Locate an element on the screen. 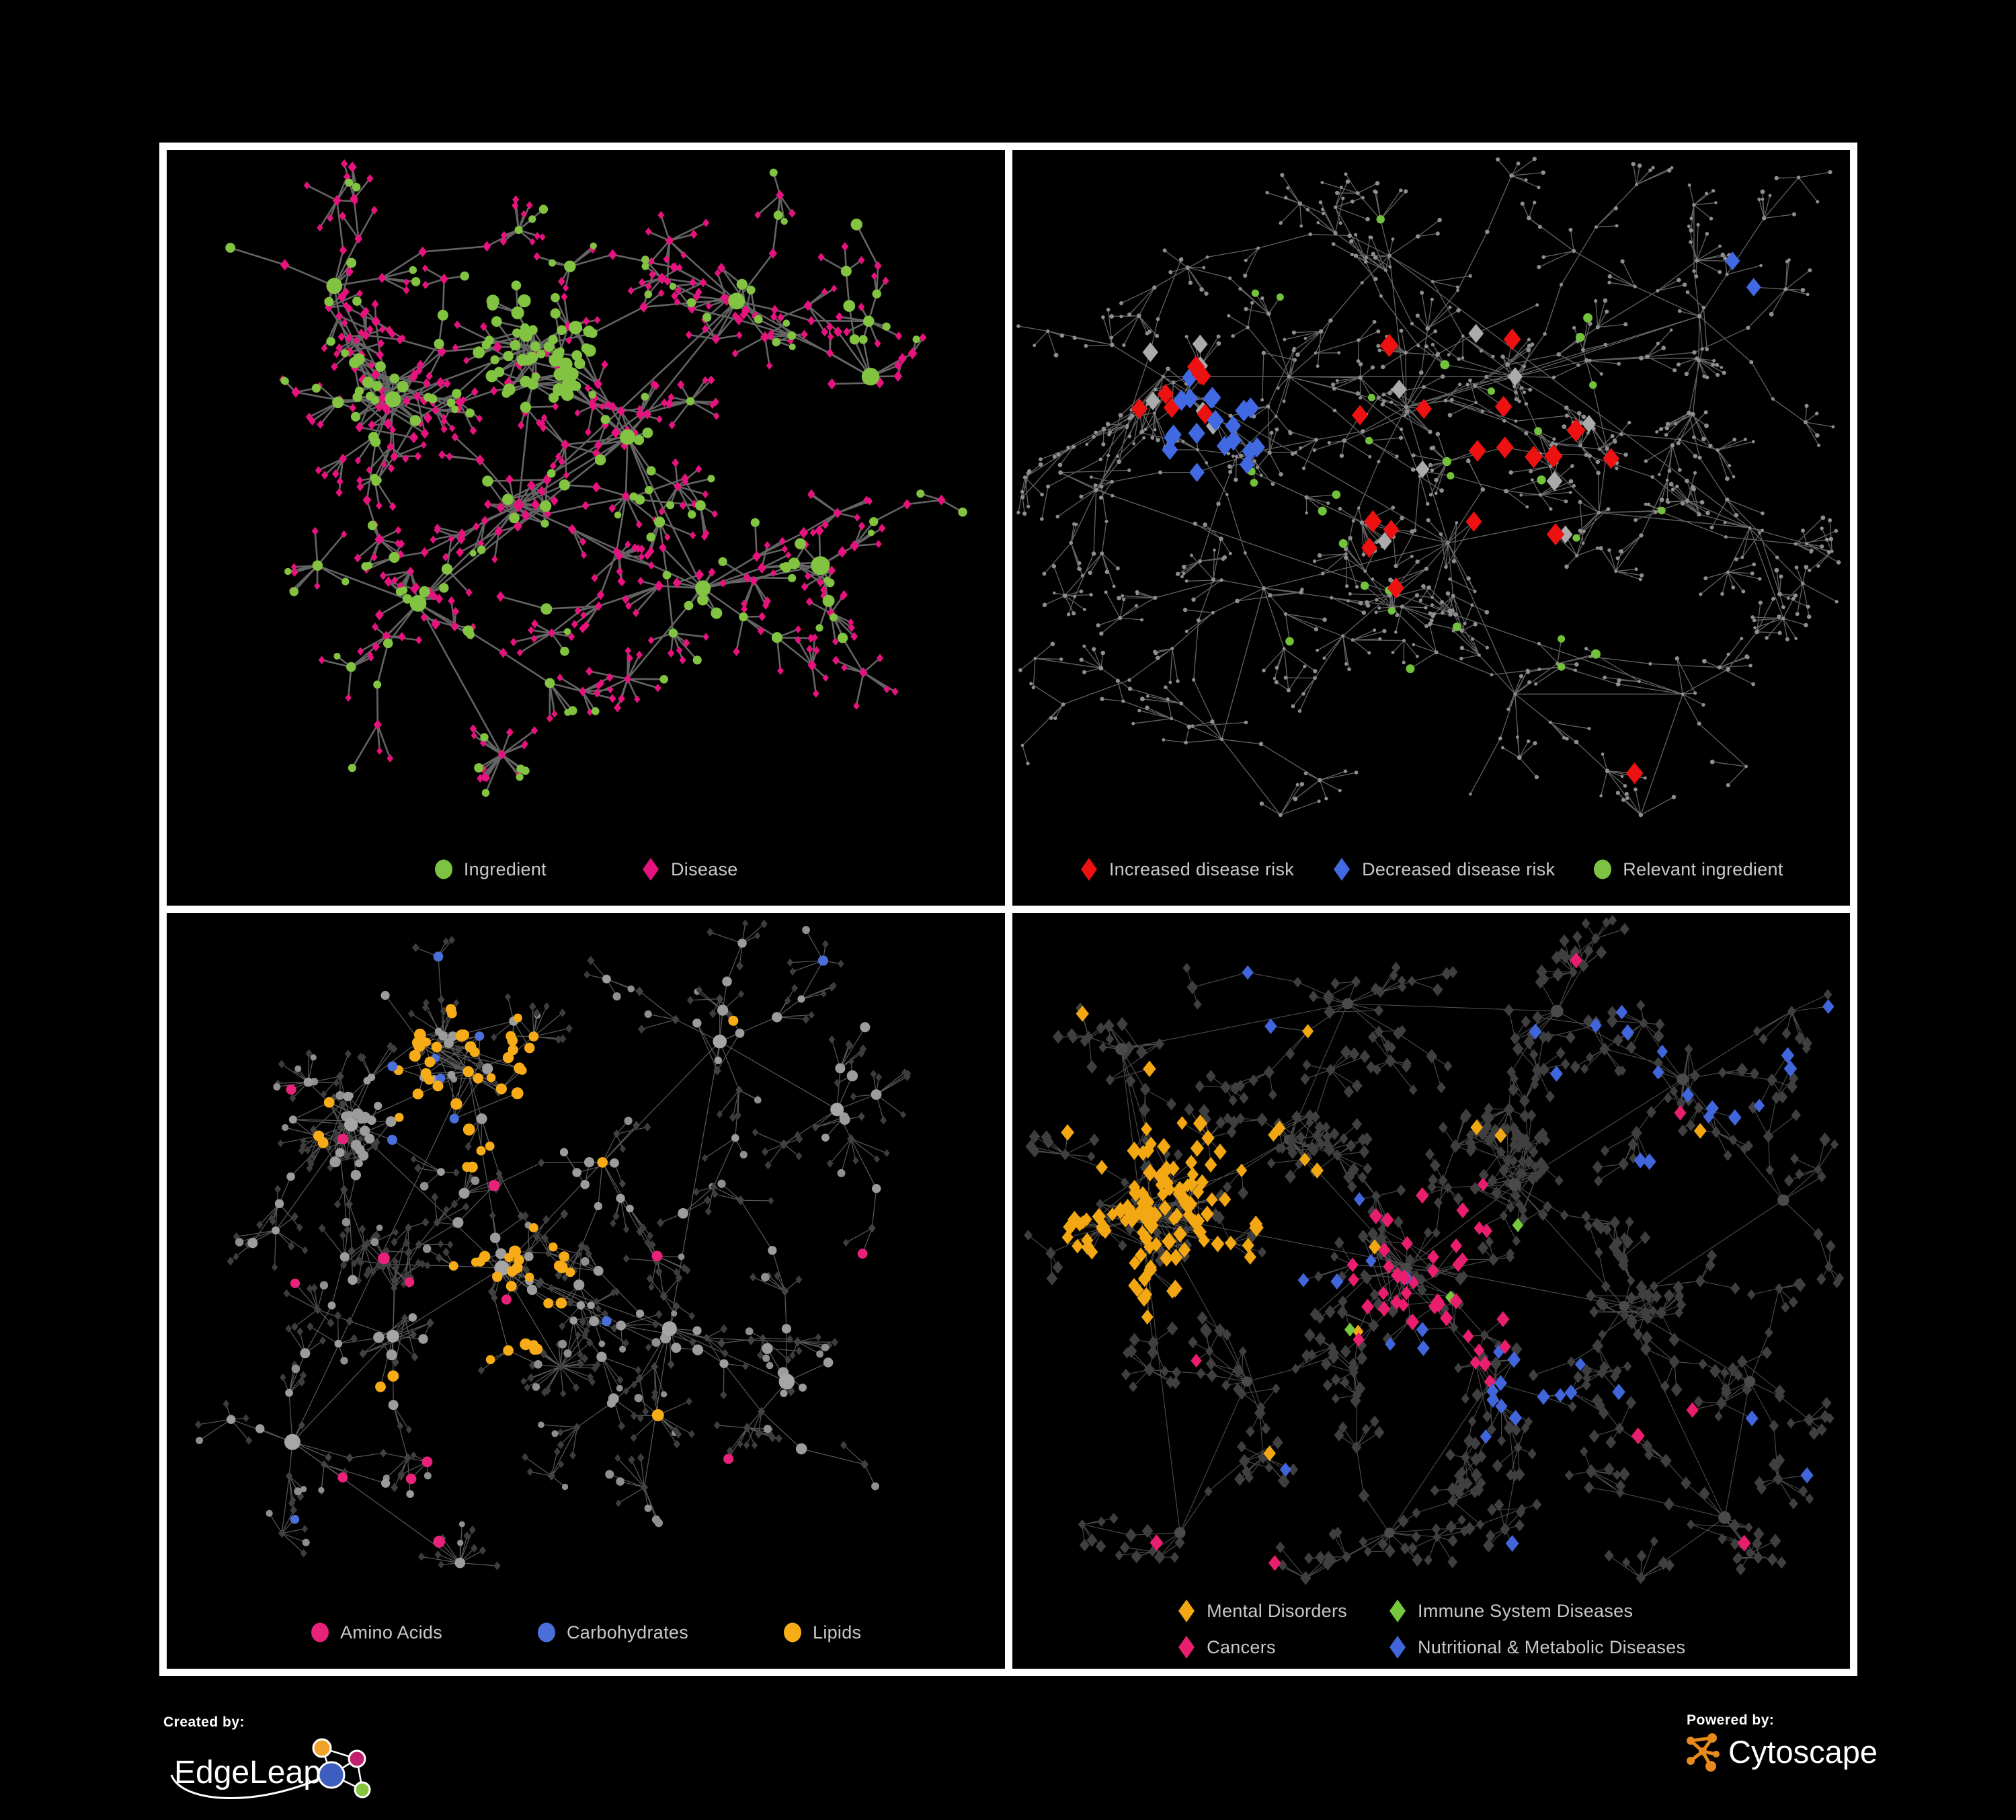  increased-disease-risk-swatch-icon is located at coordinates (1088, 869).